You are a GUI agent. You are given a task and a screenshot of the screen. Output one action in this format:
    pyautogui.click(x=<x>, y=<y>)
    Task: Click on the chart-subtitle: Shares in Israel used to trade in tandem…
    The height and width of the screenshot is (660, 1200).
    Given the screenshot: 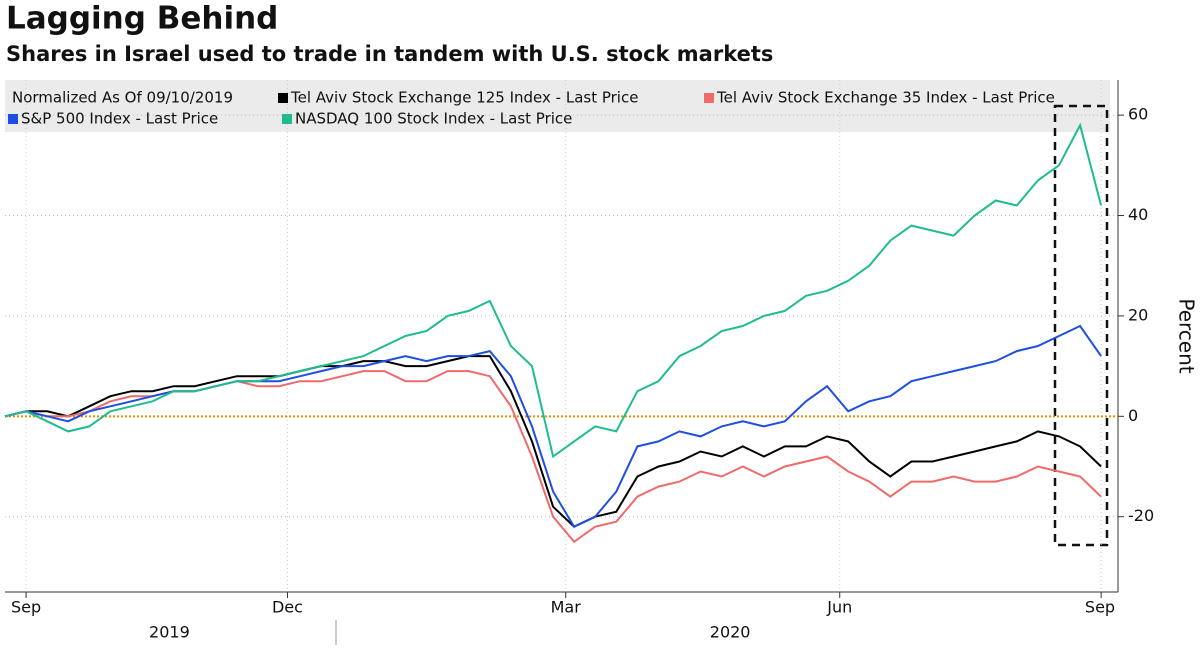 What is the action you would take?
    pyautogui.click(x=389, y=54)
    